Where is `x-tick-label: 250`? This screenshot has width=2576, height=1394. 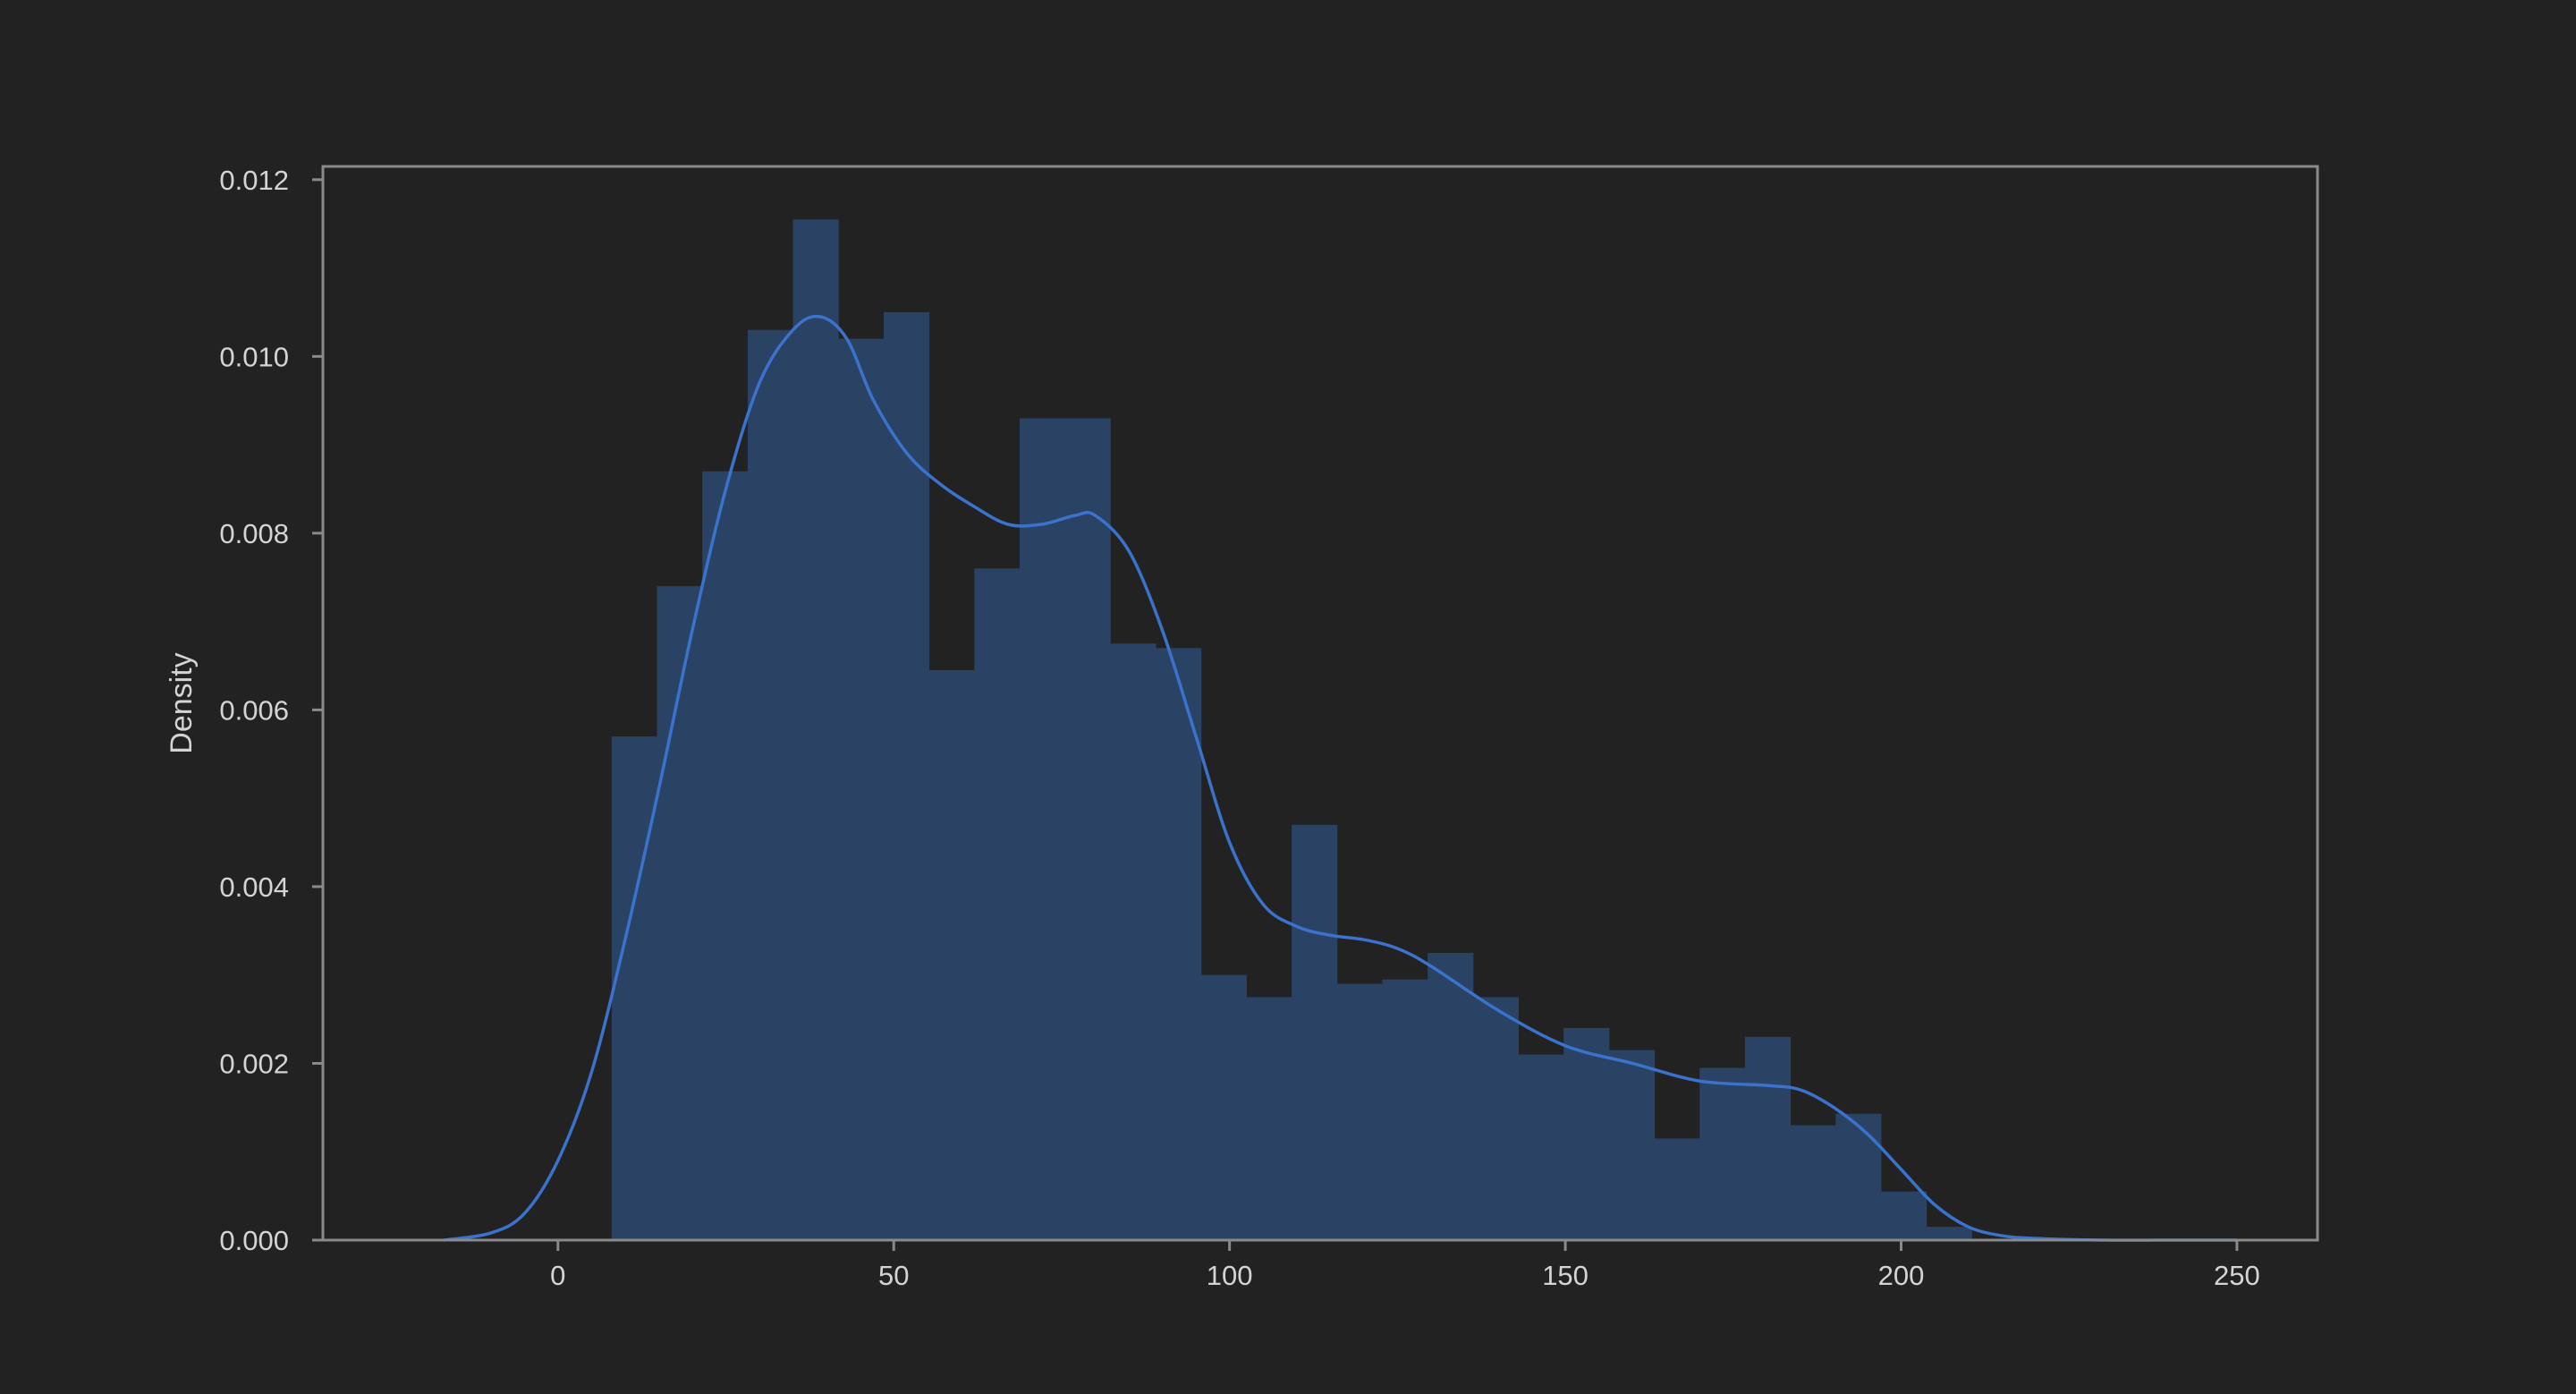 x-tick-label: 250 is located at coordinates (2237, 1275).